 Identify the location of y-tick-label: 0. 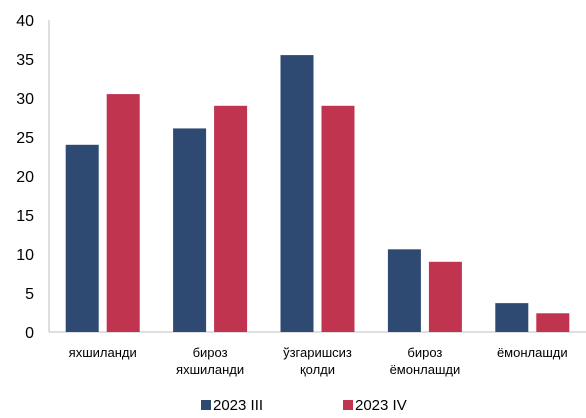
(29, 333).